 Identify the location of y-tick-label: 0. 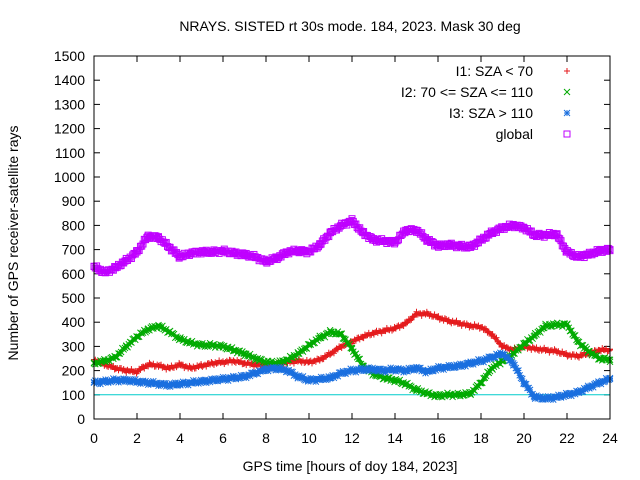
(81, 419).